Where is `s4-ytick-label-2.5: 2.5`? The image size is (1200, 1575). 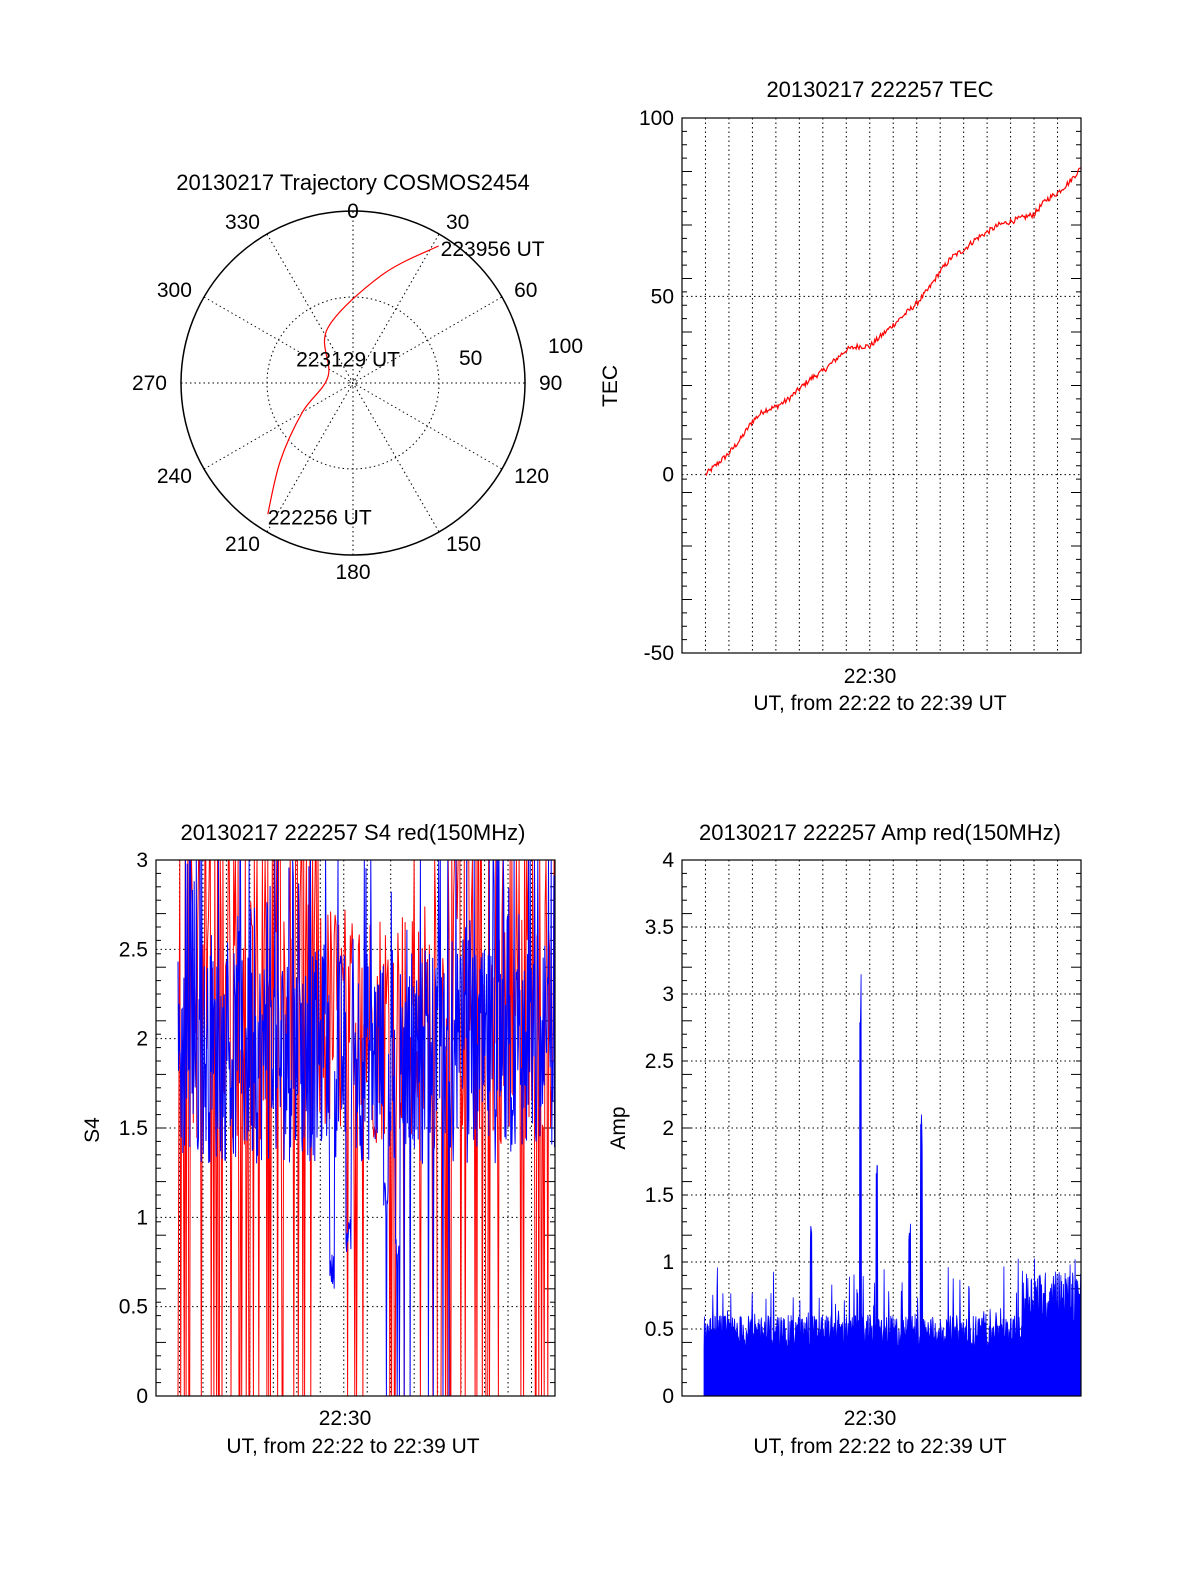 s4-ytick-label-2.5: 2.5 is located at coordinates (133, 949).